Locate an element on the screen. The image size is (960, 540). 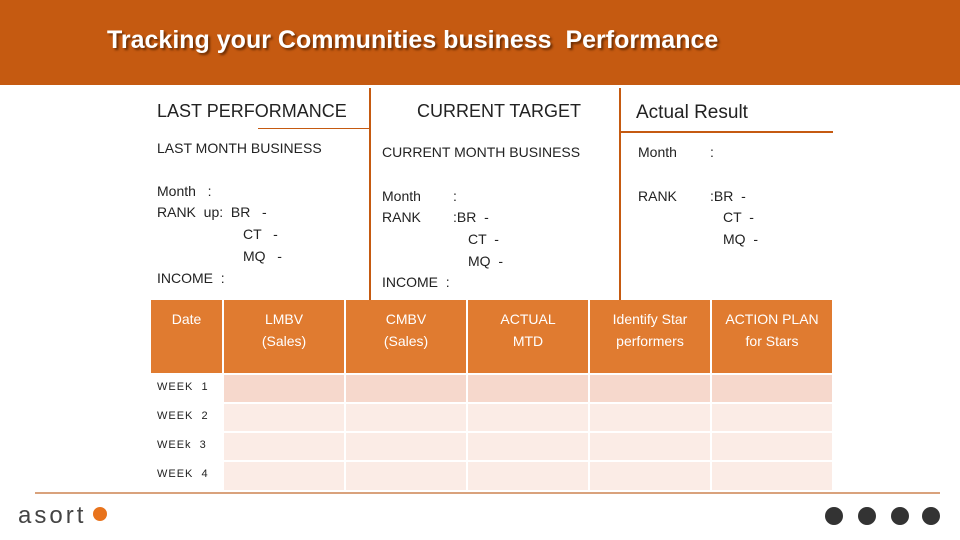
instagram-icon is located at coordinates (867, 516).